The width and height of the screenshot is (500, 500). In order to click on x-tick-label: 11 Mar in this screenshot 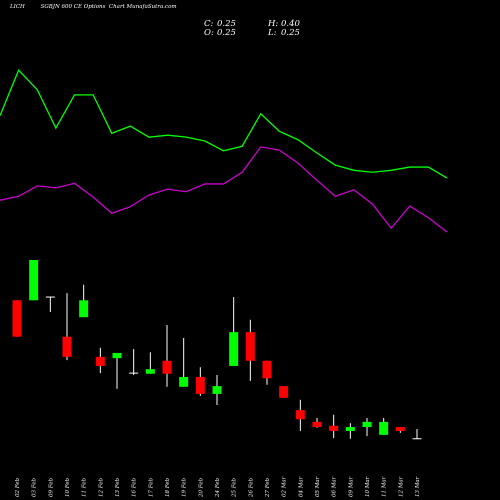, I will do `click(385, 486)`.